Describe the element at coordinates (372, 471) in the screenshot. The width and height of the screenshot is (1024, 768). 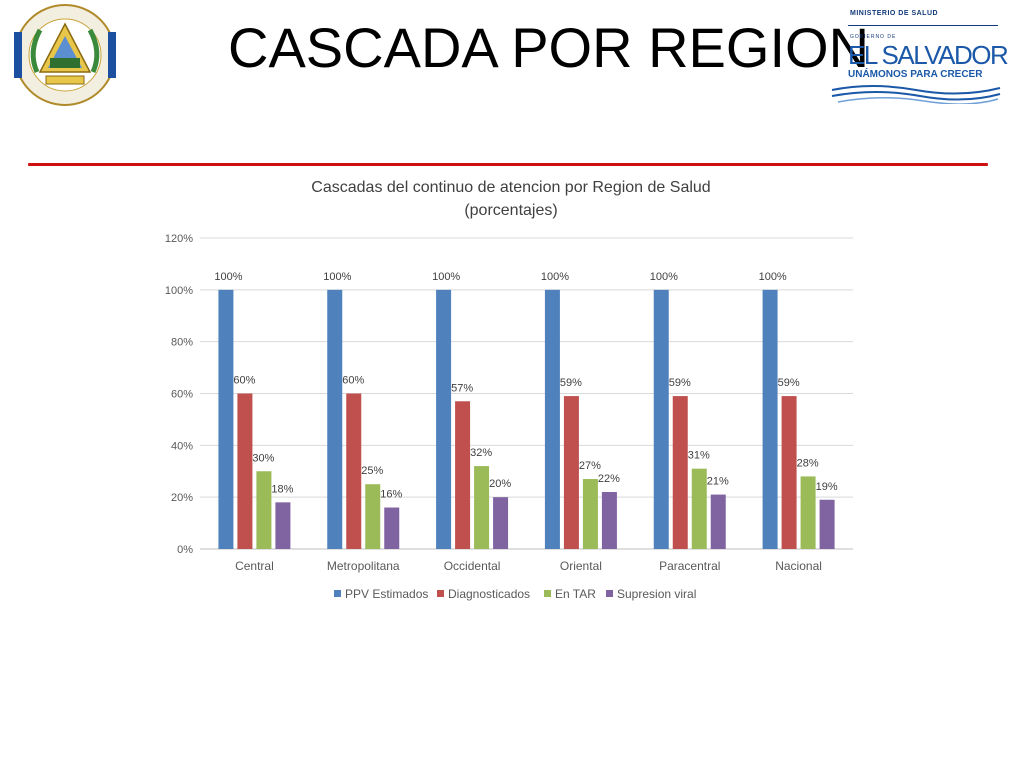
I see `data-label: 25%` at that location.